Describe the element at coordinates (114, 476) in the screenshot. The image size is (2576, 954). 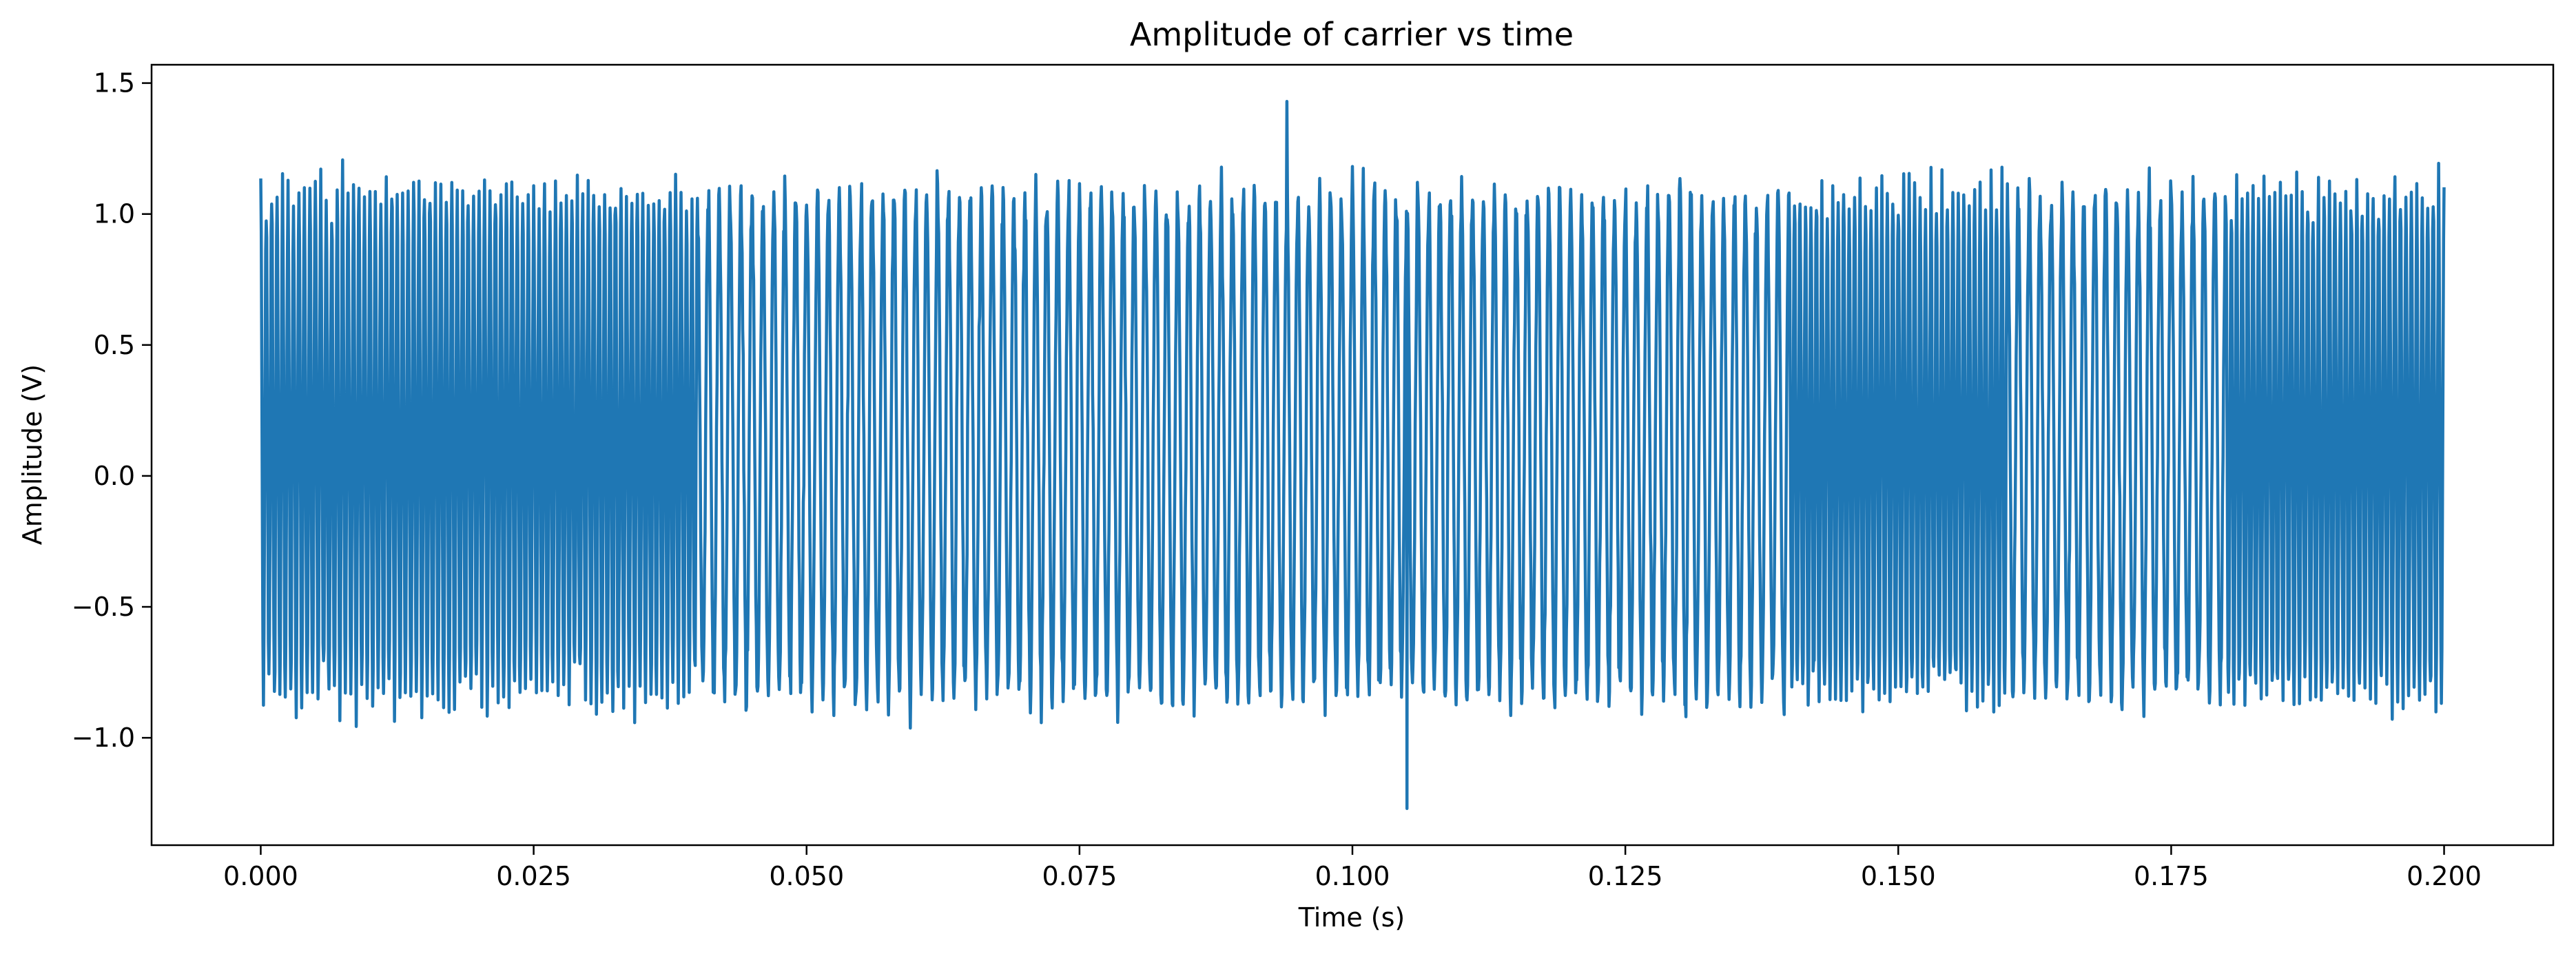
I see `y-tick-label: 0.0` at that location.